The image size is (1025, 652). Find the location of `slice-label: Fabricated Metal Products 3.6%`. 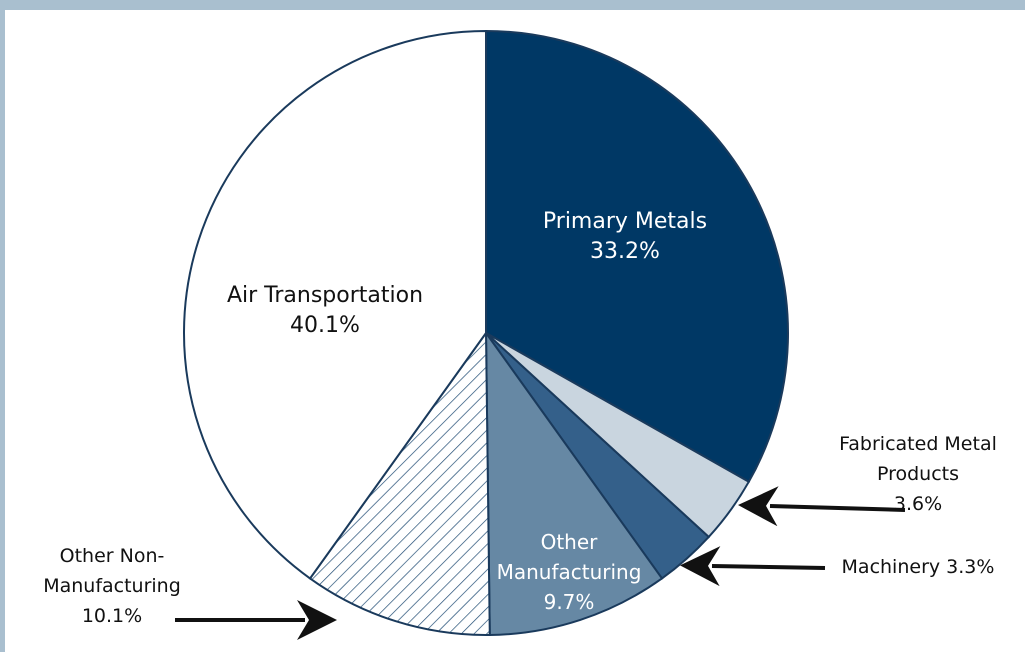

slice-label: Fabricated Metal Products 3.6% is located at coordinates (918, 474).